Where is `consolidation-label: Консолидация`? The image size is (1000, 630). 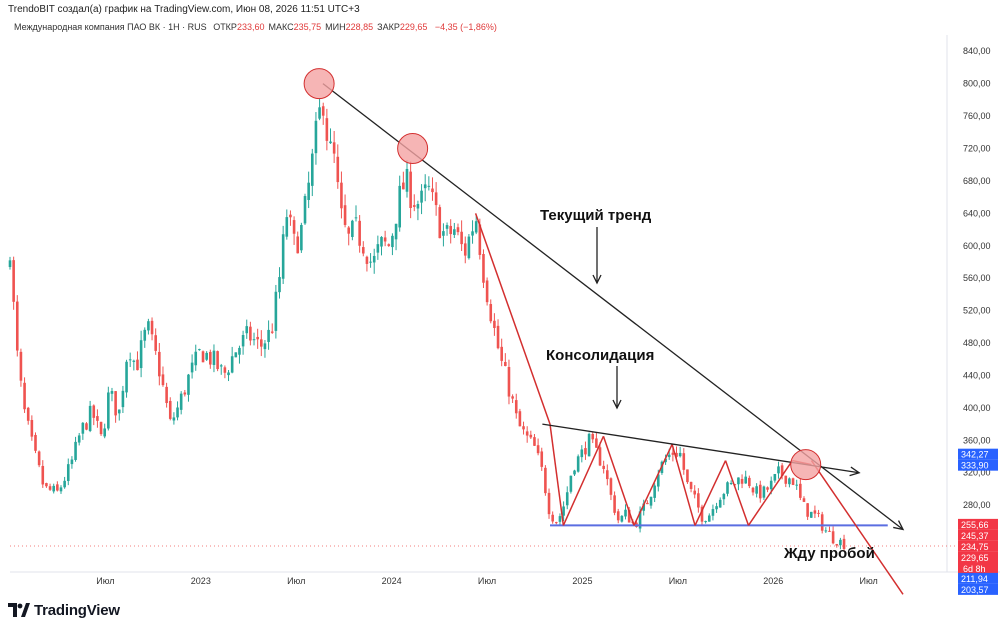 consolidation-label: Консолидация is located at coordinates (600, 355).